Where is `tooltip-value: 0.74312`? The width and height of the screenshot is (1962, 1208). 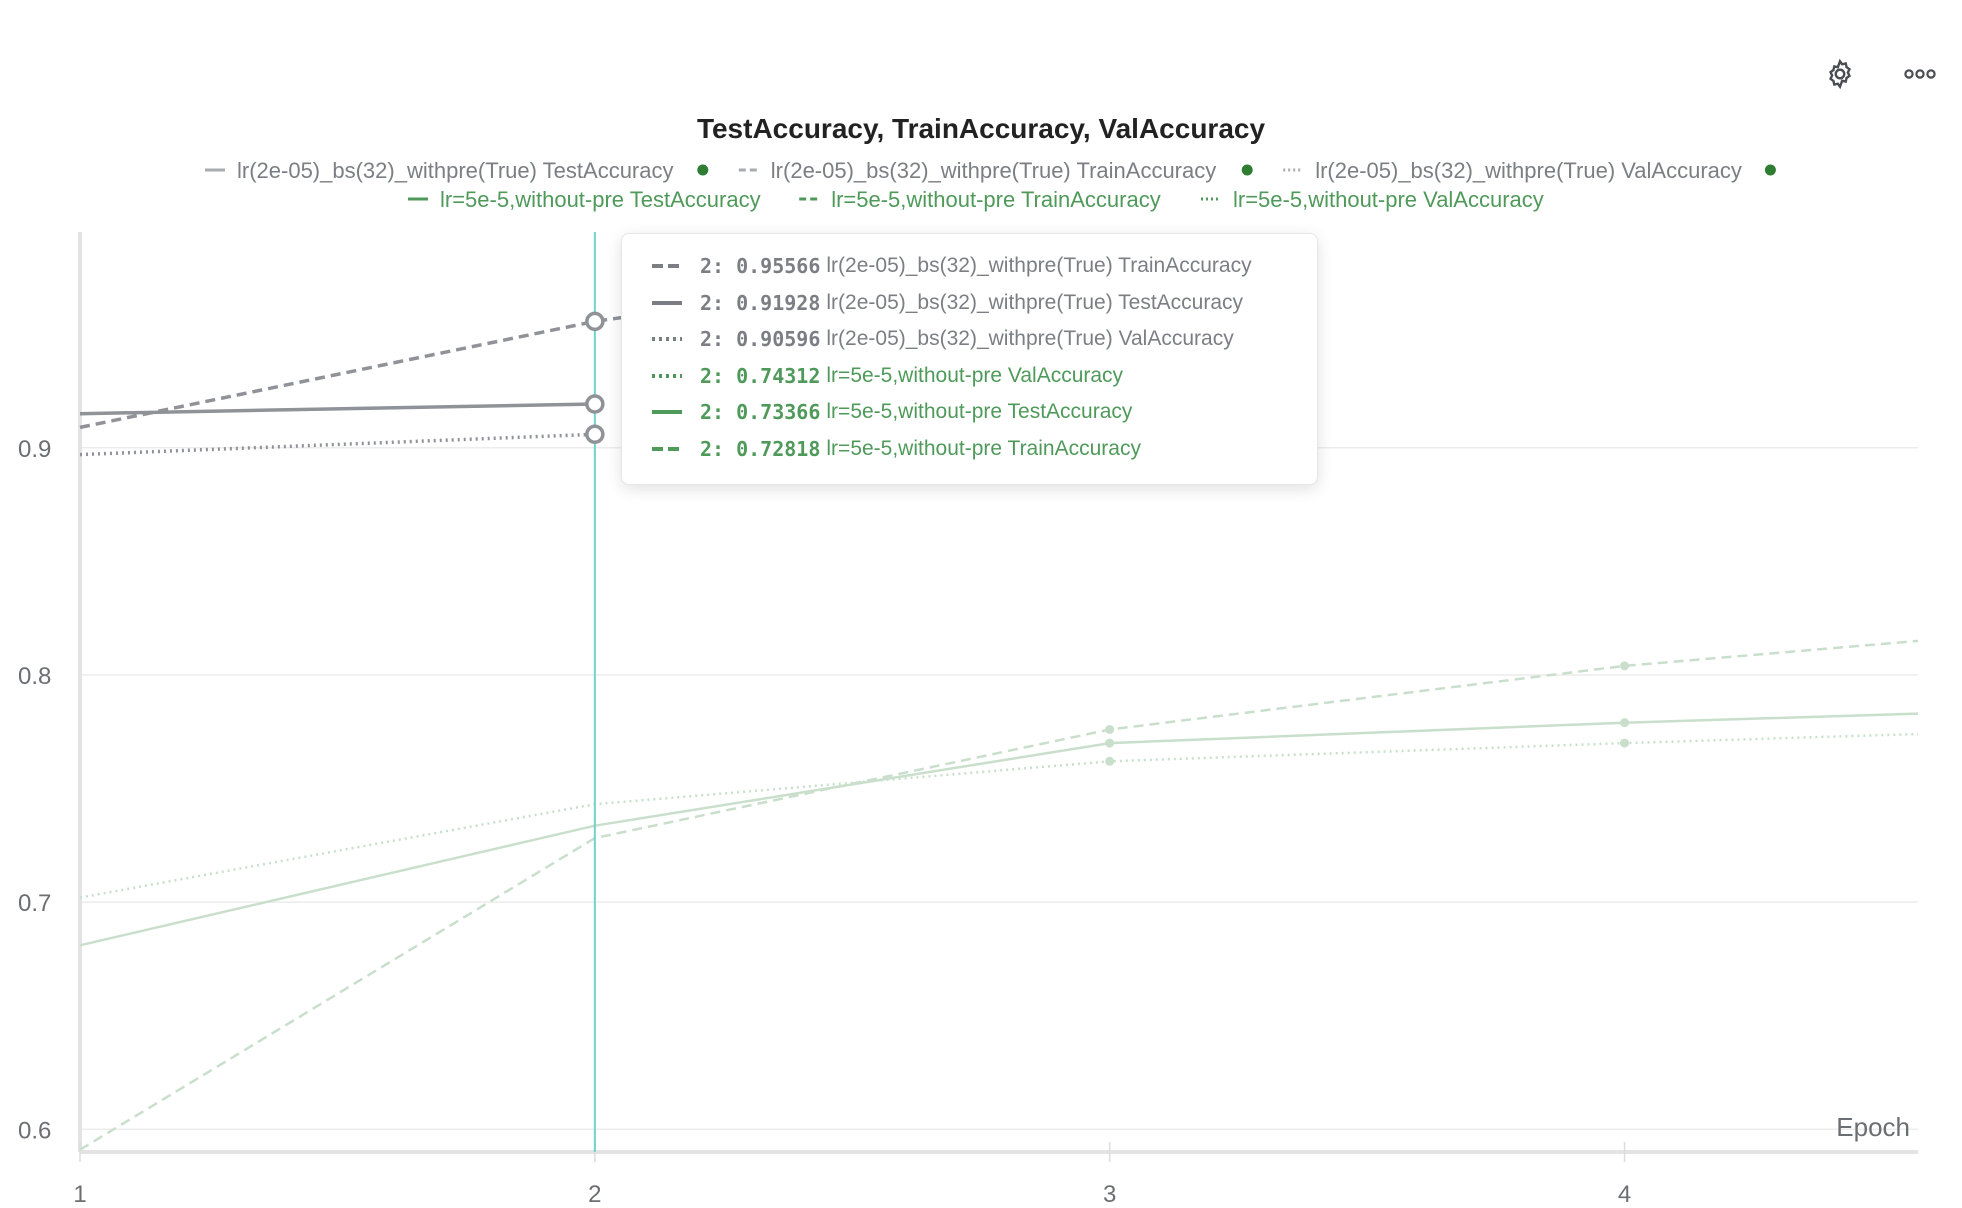
tooltip-value: 0.74312 is located at coordinates (778, 375).